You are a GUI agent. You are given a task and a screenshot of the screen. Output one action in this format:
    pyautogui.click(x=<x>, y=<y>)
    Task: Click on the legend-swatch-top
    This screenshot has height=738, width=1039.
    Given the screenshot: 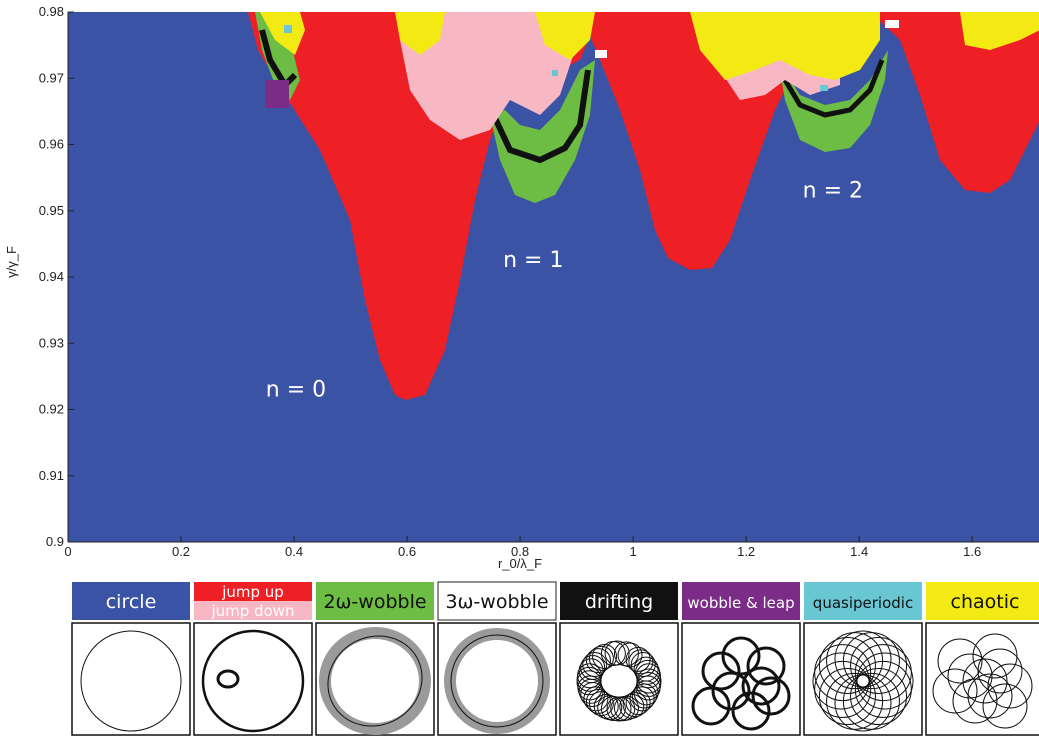 What is the action you would take?
    pyautogui.click(x=253, y=591)
    